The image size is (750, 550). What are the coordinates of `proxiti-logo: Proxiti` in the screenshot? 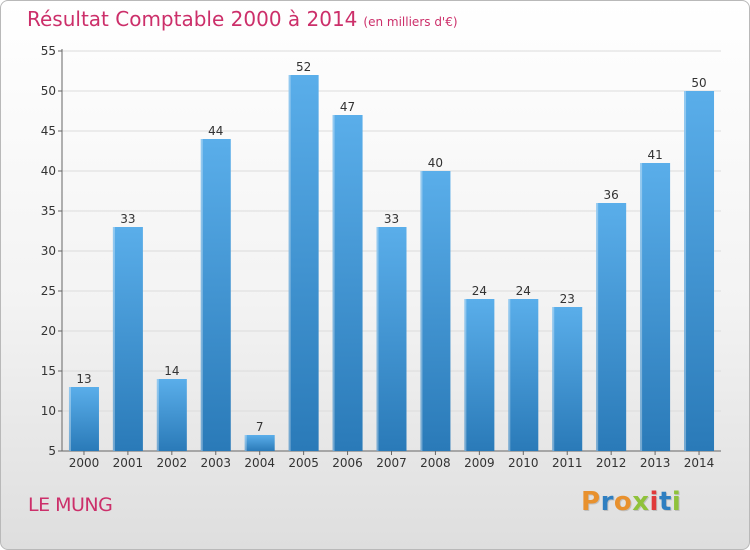 It's located at (631, 502).